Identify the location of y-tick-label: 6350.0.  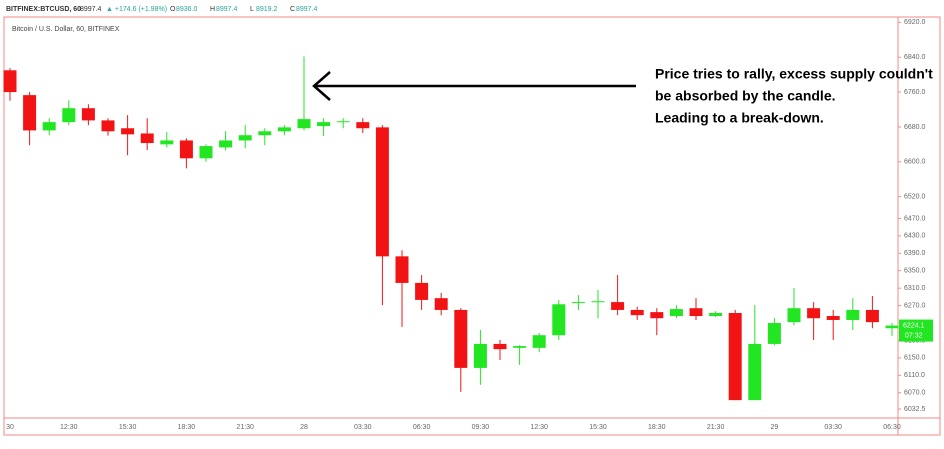
(915, 271).